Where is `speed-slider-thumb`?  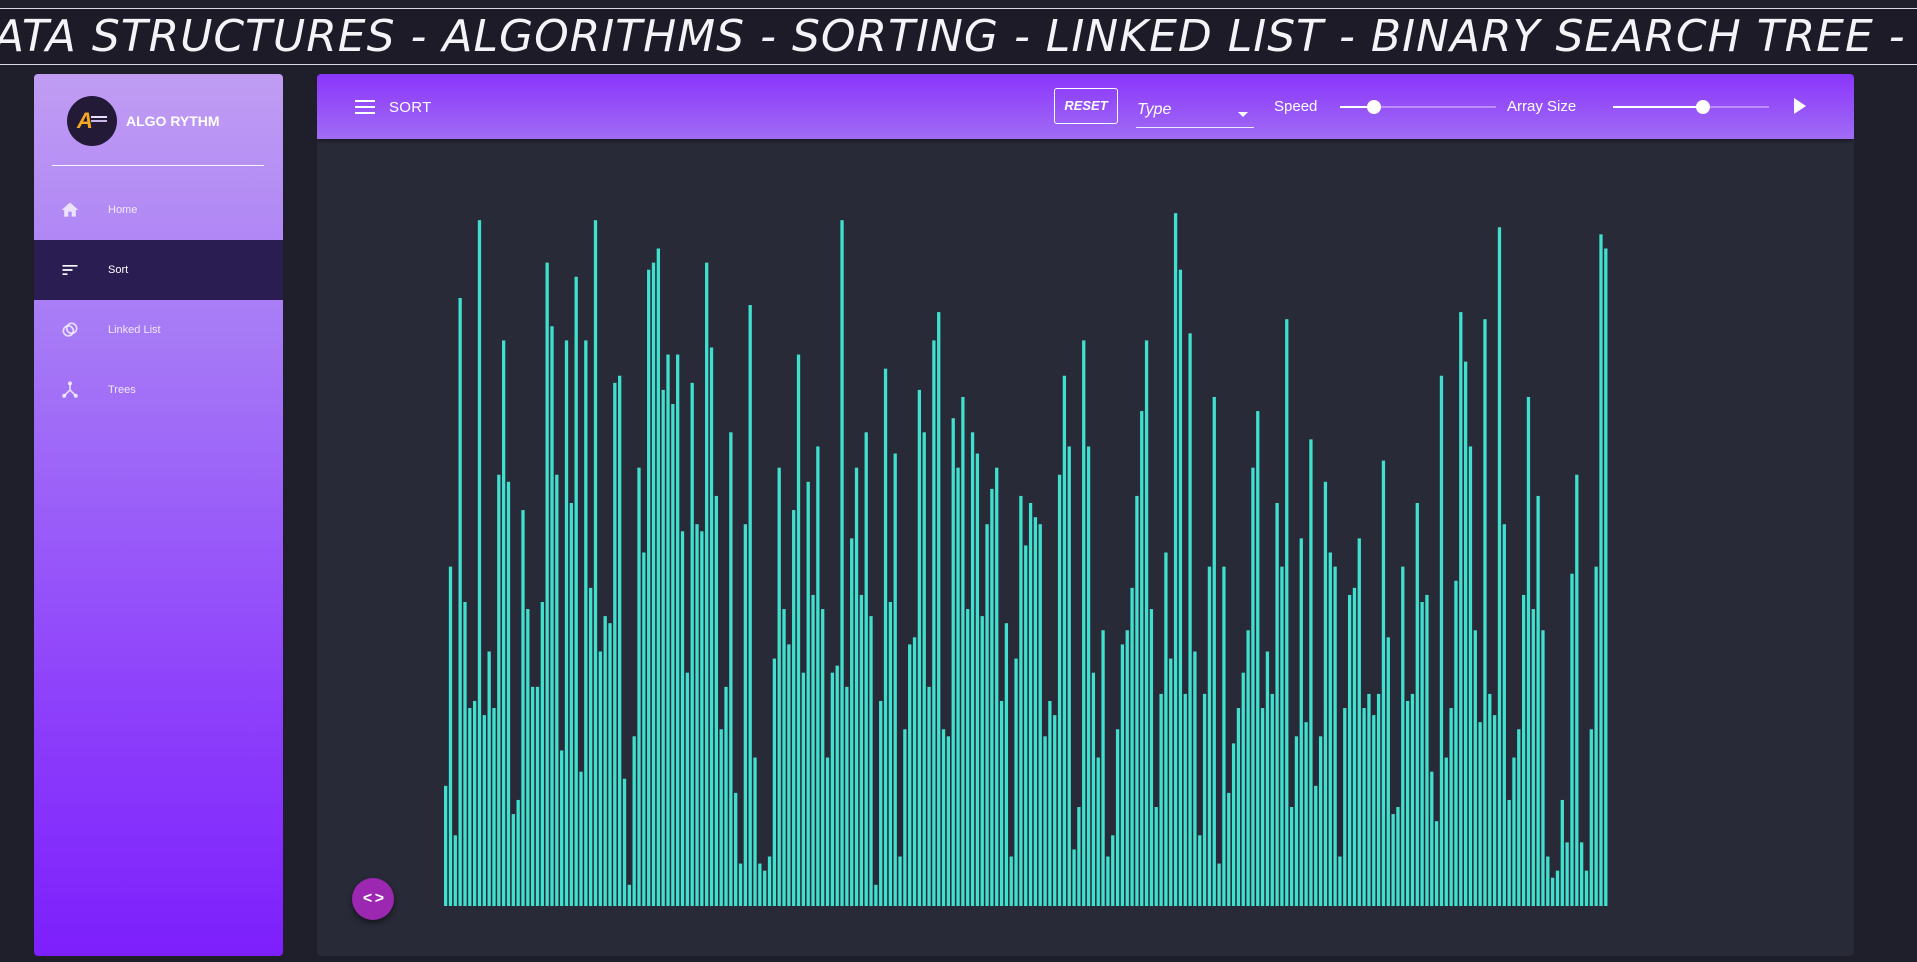
speed-slider-thumb is located at coordinates (1374, 107).